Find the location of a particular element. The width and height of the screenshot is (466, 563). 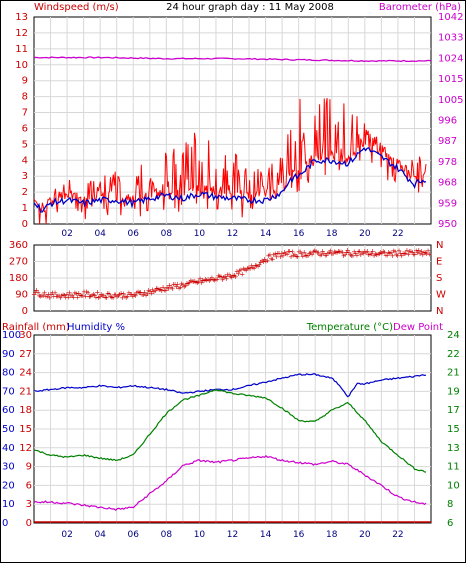

windspeed-tick-label: 3 is located at coordinates (25, 176).